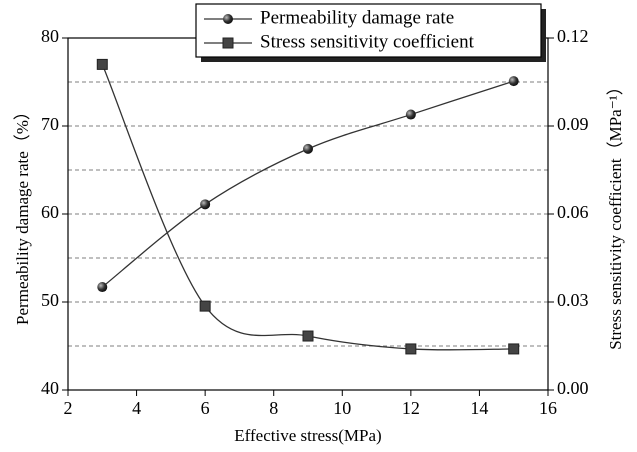 Image resolution: width=637 pixels, height=452 pixels. I want to click on legend-label: Stress sensitivity coefficient, so click(367, 41).